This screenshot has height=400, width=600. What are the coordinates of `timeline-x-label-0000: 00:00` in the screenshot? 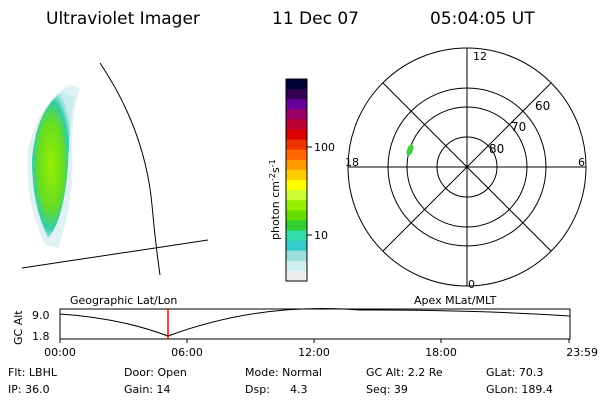 It's located at (60, 352).